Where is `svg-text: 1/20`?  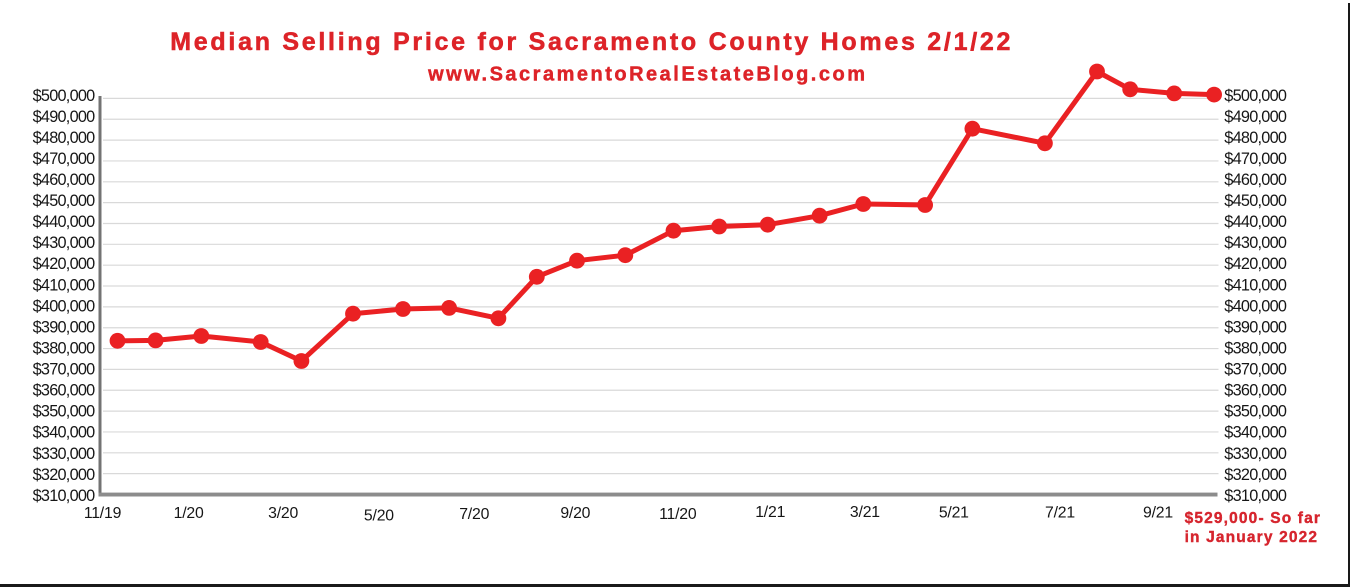
svg-text: 1/20 is located at coordinates (189, 513).